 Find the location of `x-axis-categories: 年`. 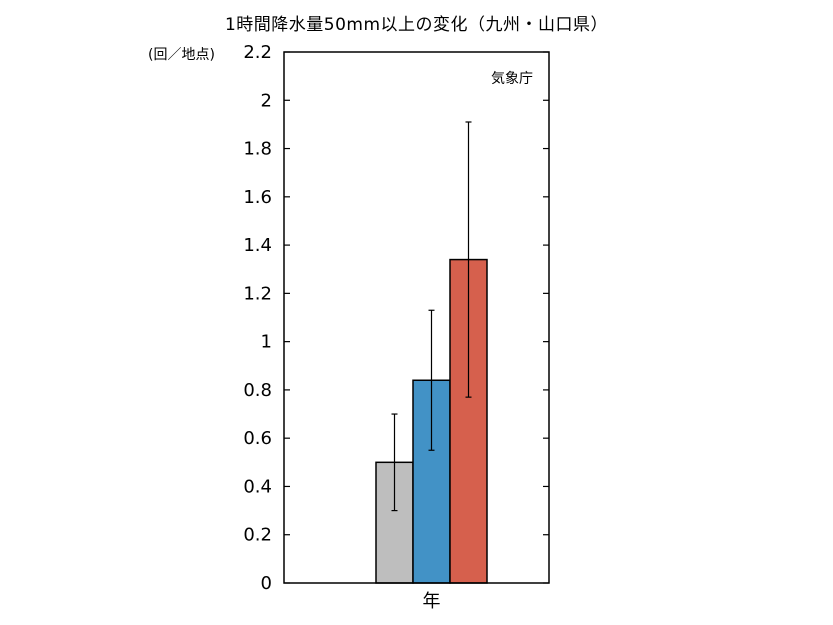

x-axis-categories: 年 is located at coordinates (432, 601).